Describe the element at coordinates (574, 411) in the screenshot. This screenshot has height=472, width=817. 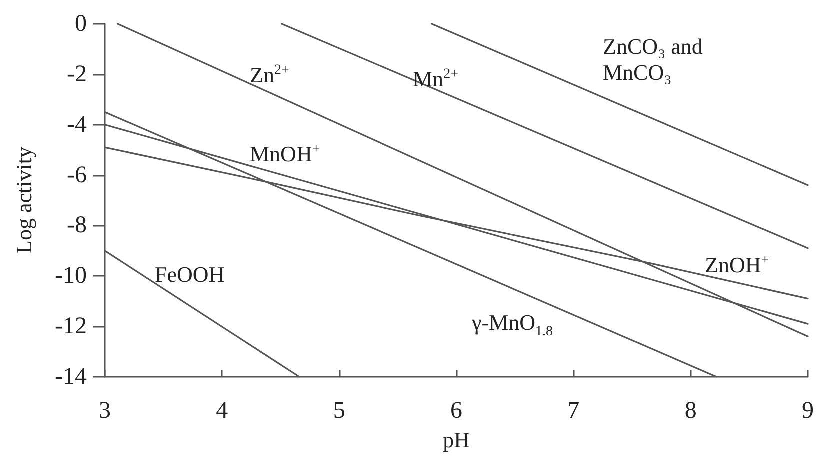
I see `x-tick-label: 7` at that location.